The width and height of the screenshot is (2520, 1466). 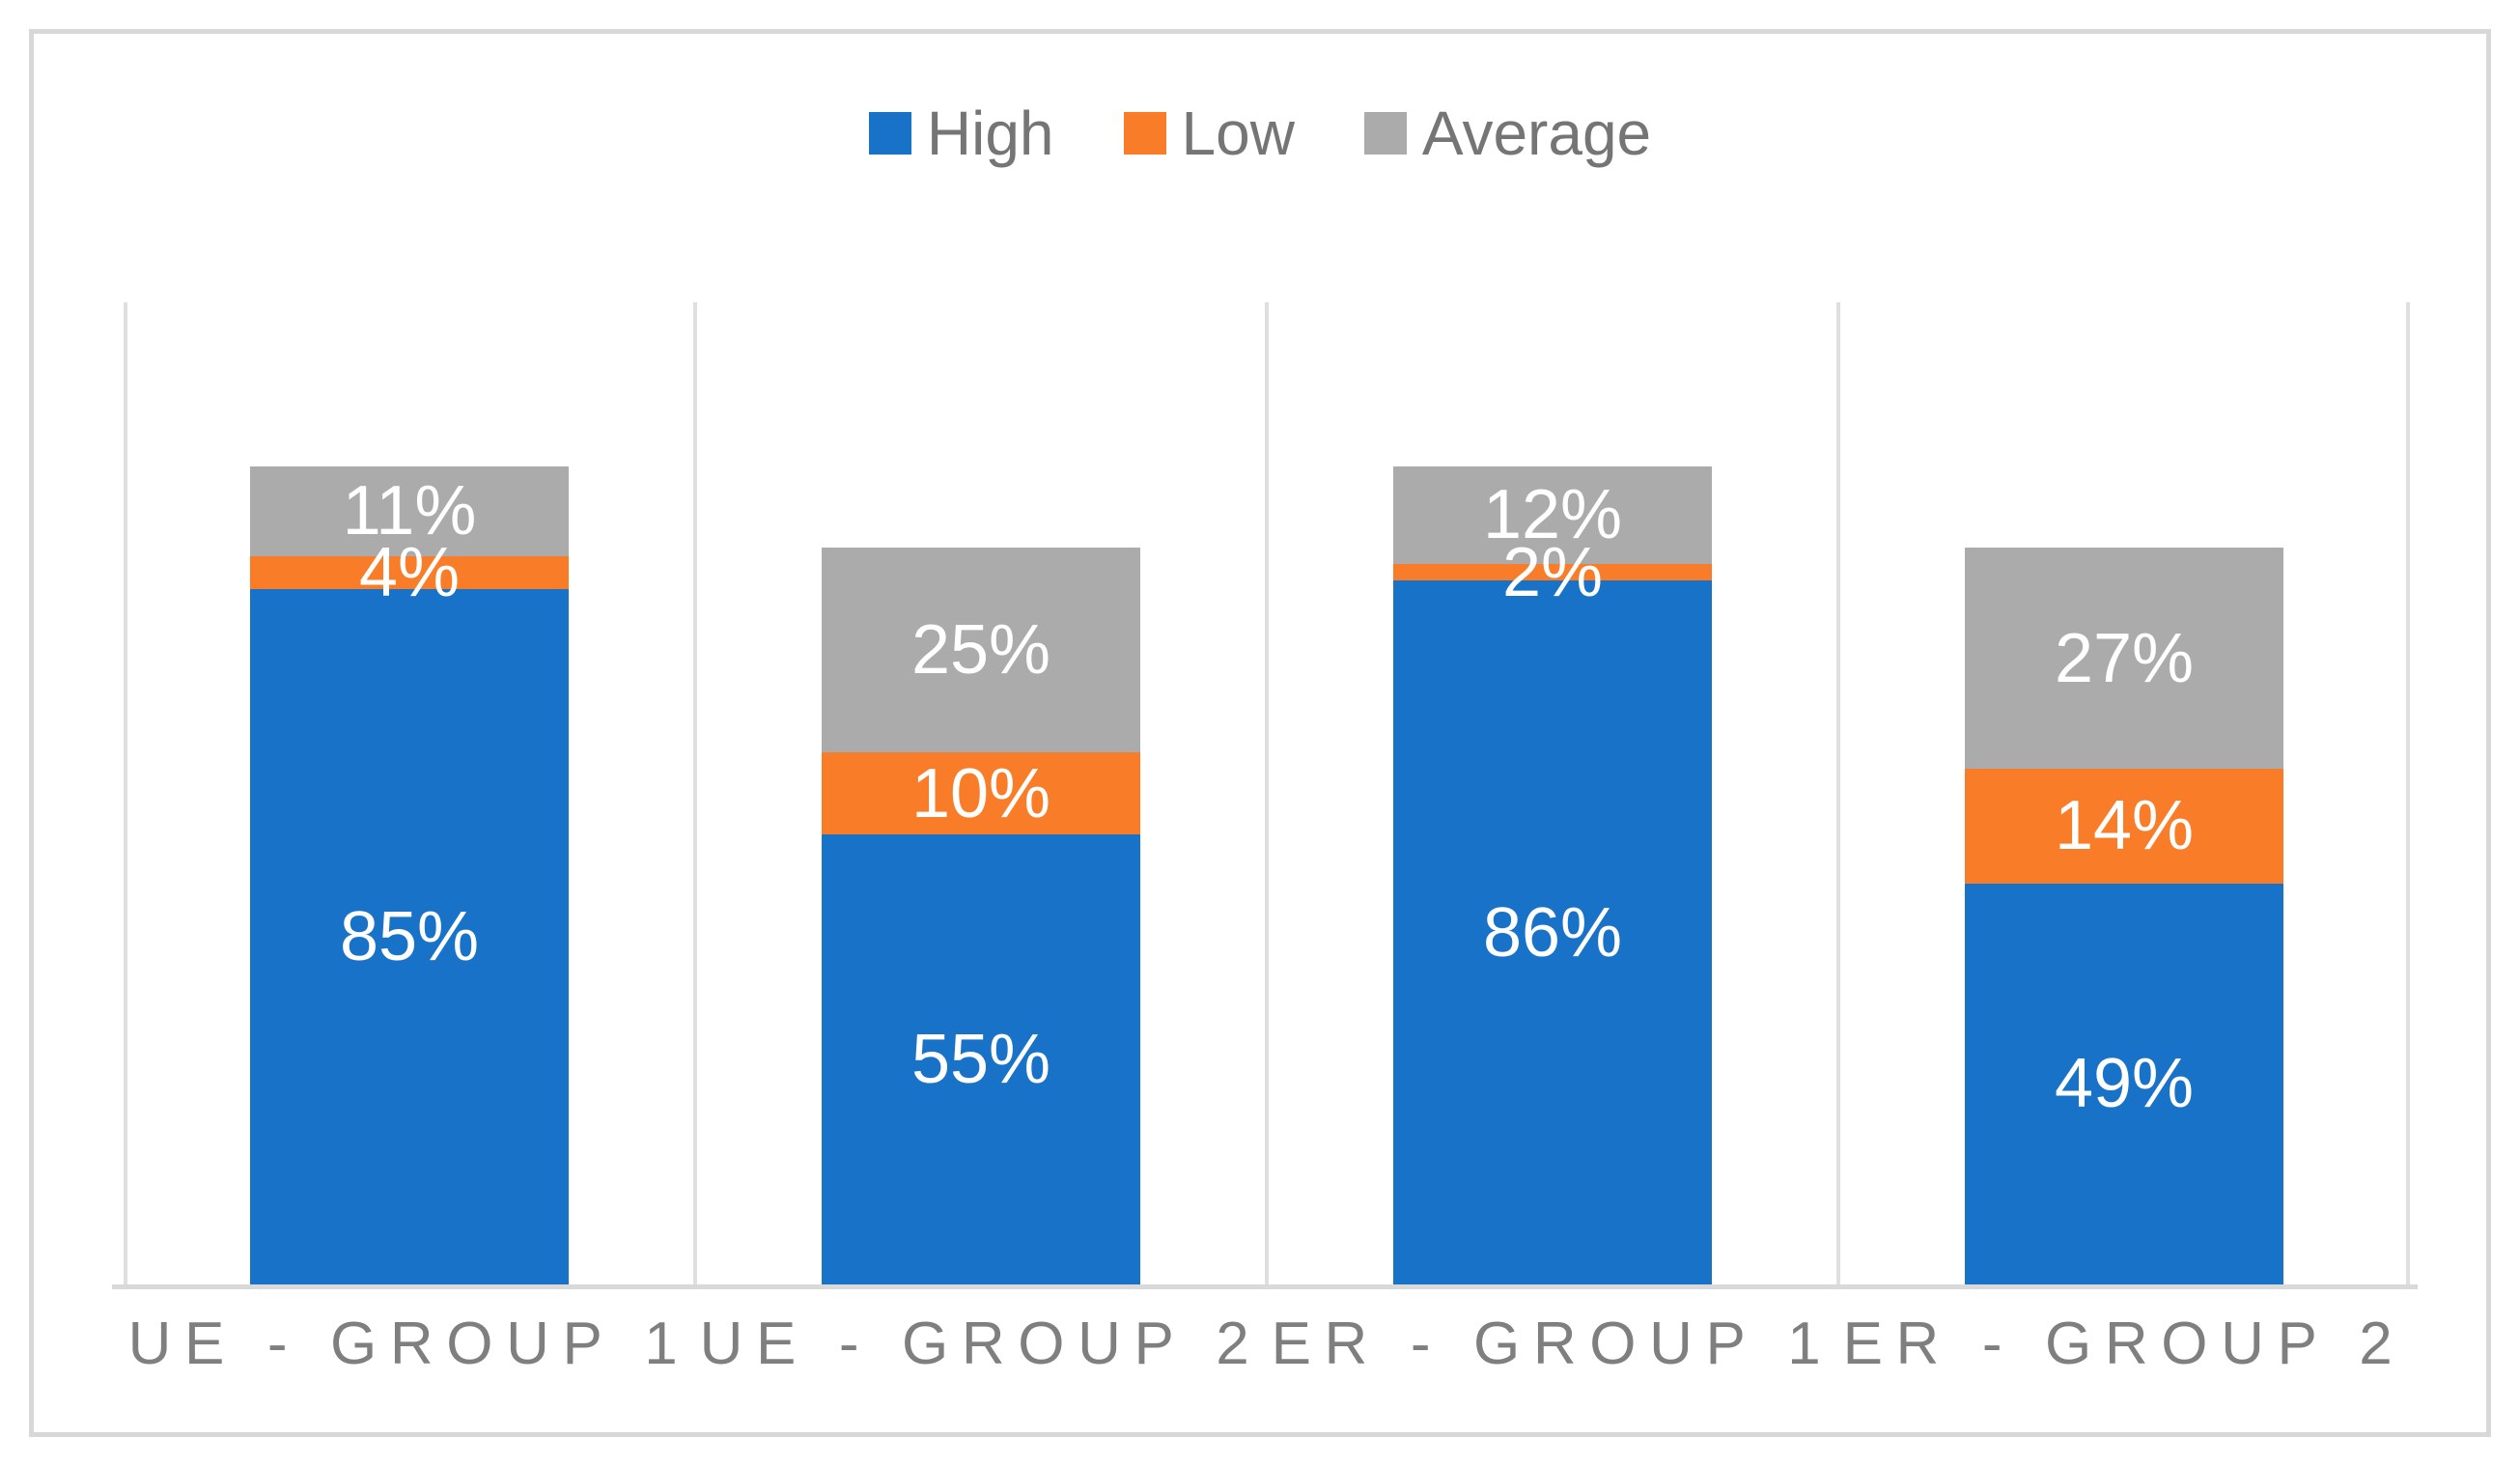 I want to click on legend-label-low: Low, so click(x=1238, y=134).